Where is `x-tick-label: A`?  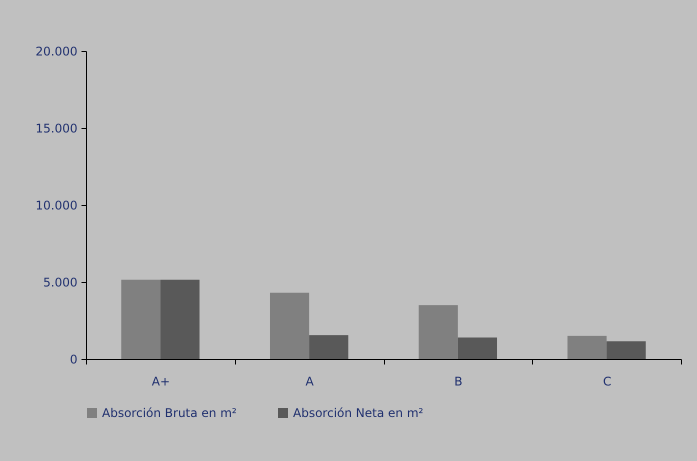
x-tick-label: A is located at coordinates (310, 381).